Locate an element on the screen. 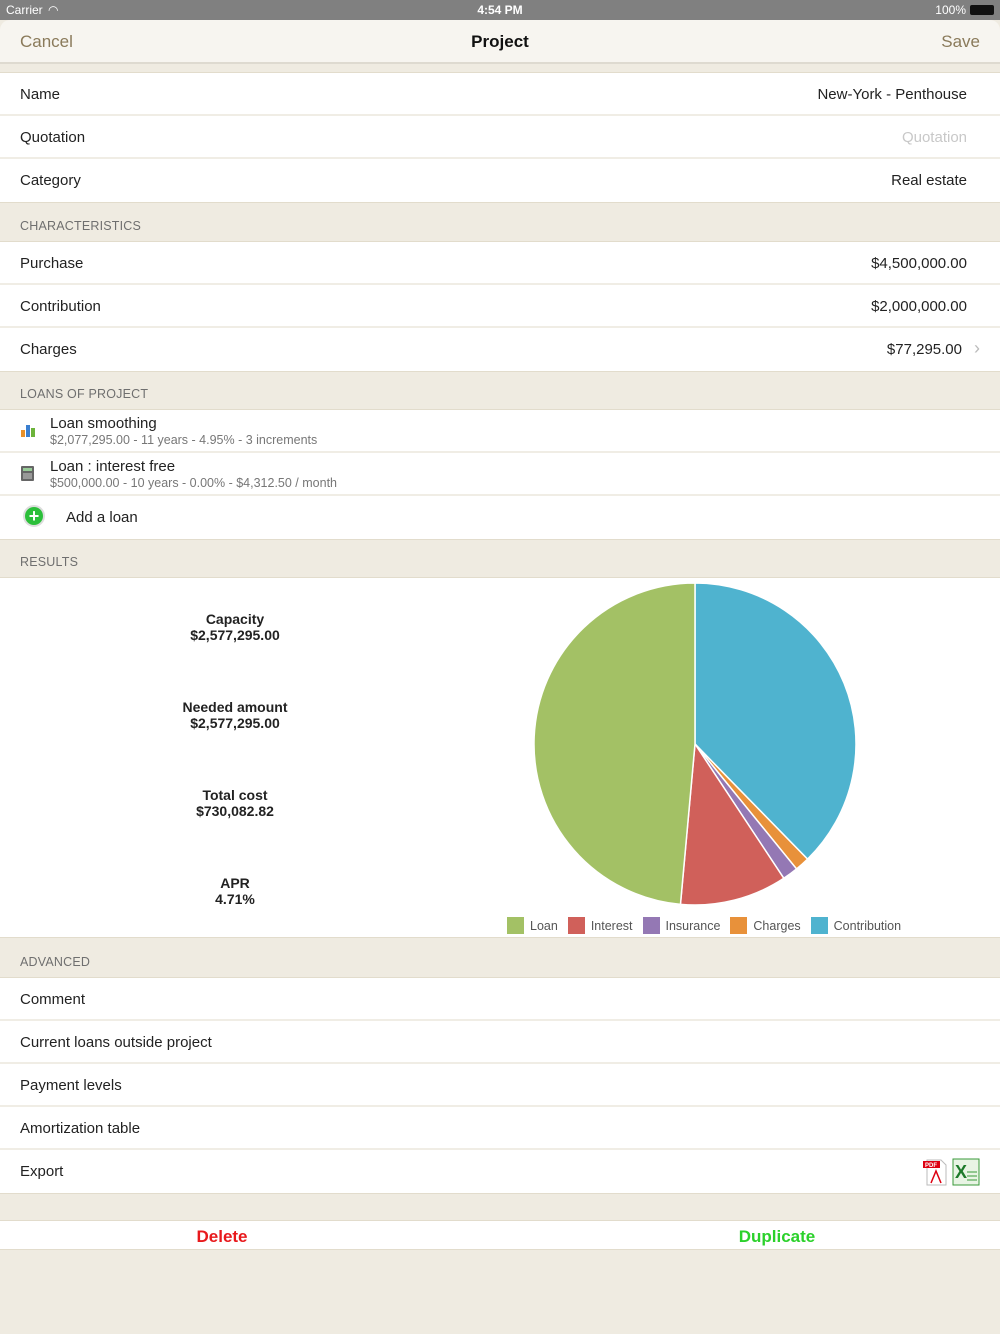 The height and width of the screenshot is (1334, 1000). amortization-table-row: Amortization table is located at coordinates (500, 1128).